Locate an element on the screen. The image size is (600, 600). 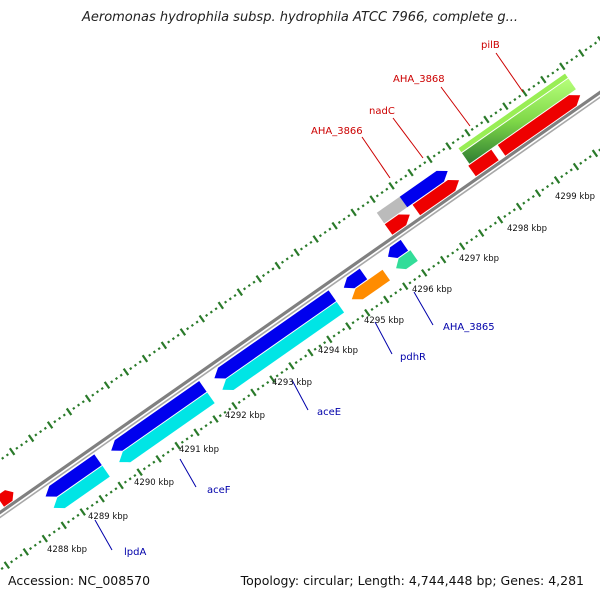
gene-label-reverse: AHA_3865 is located at coordinates (469, 327).